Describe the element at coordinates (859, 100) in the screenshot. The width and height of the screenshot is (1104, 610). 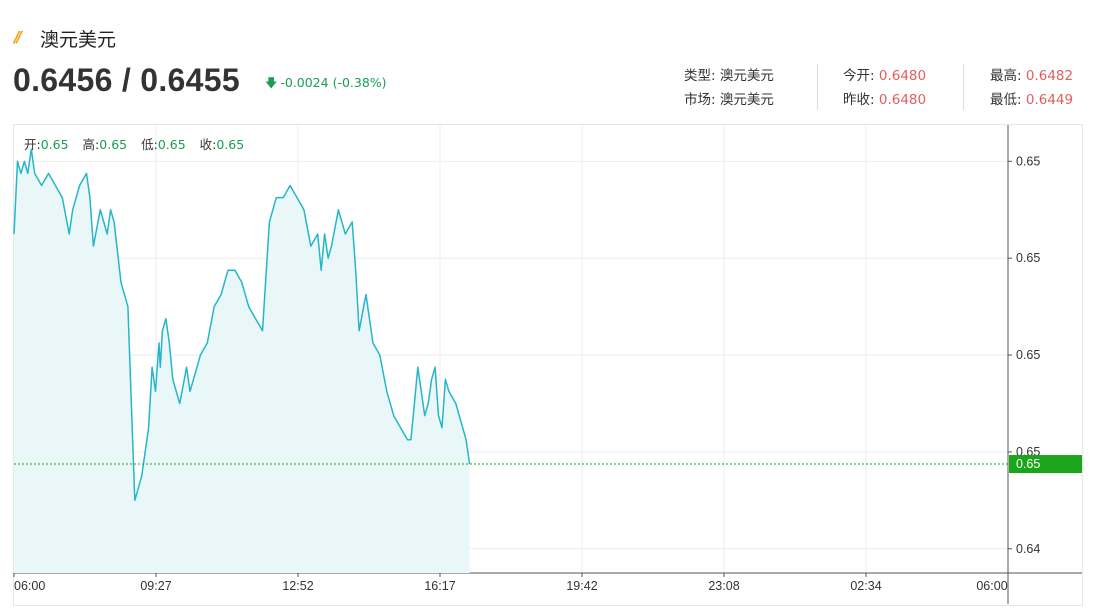
I see `prev-close-label: 昨收:` at that location.